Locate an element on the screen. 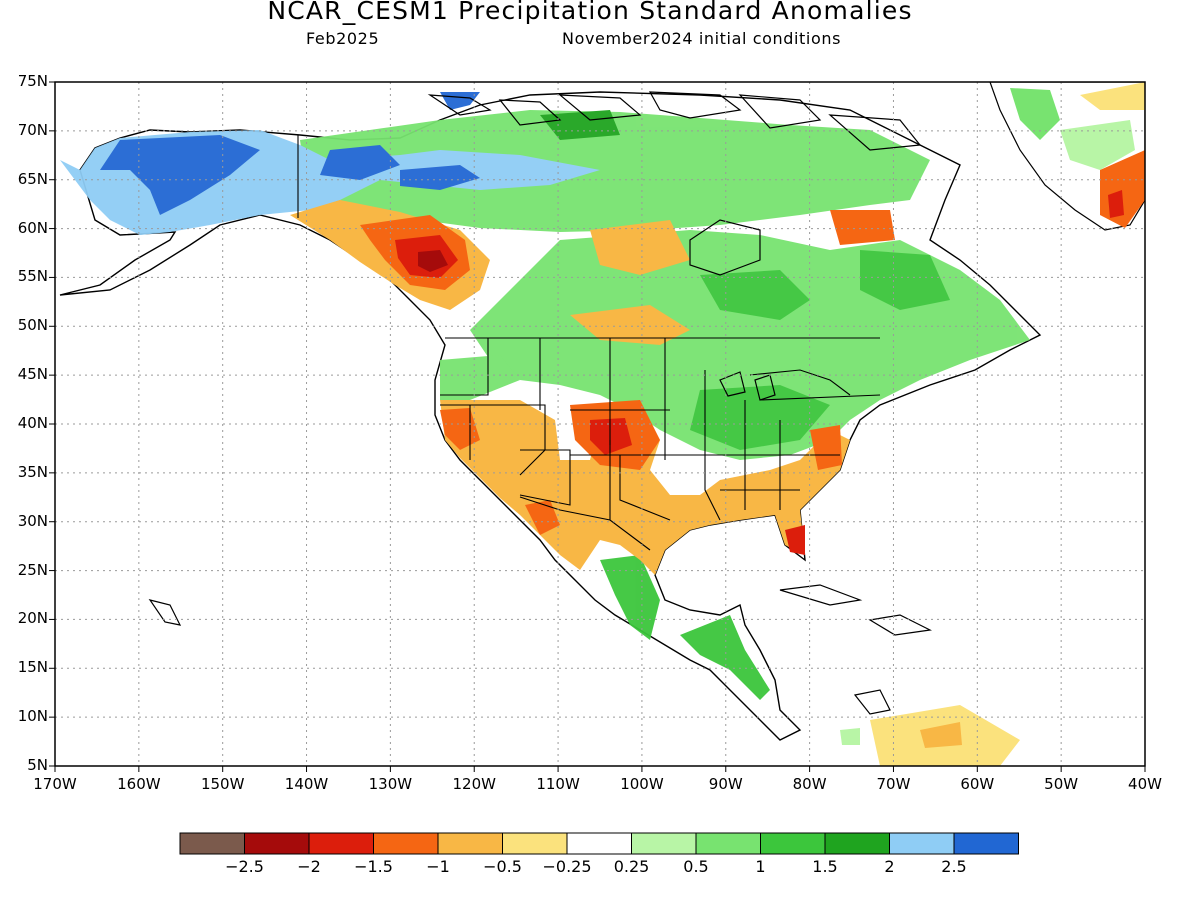  latitude-label: 45N is located at coordinates (32, 374).